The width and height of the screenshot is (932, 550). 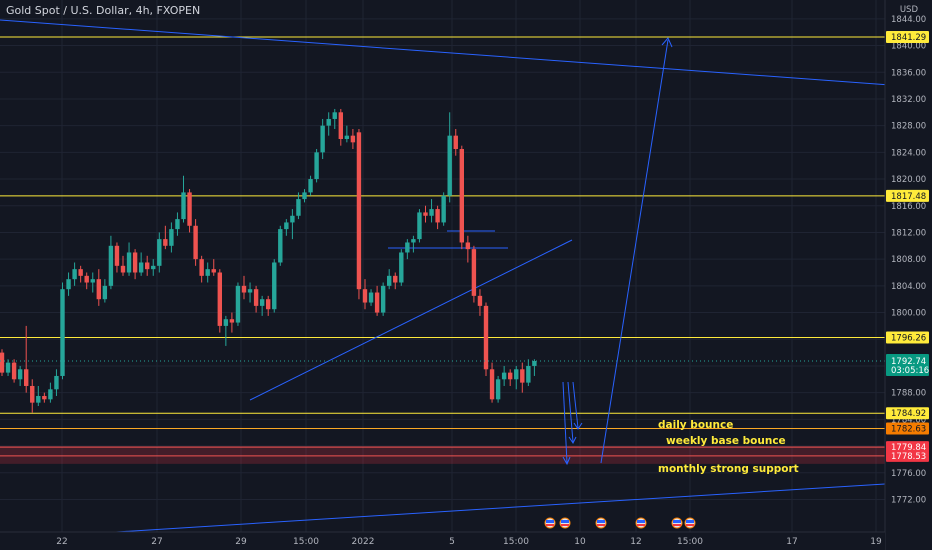 What do you see at coordinates (908, 233) in the screenshot?
I see `price-tick-label: 1812.00` at bounding box center [908, 233].